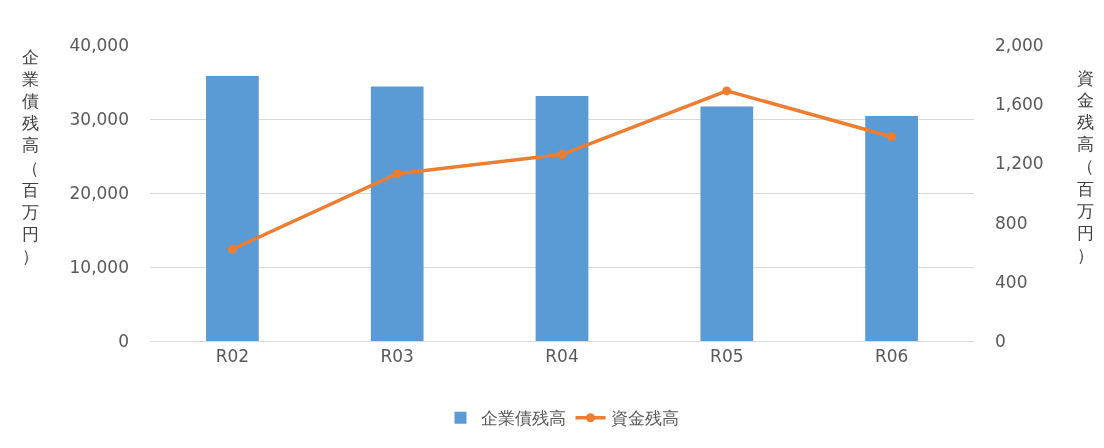 The height and width of the screenshot is (448, 1104). What do you see at coordinates (562, 356) in the screenshot?
I see `x-tick-label: R04` at bounding box center [562, 356].